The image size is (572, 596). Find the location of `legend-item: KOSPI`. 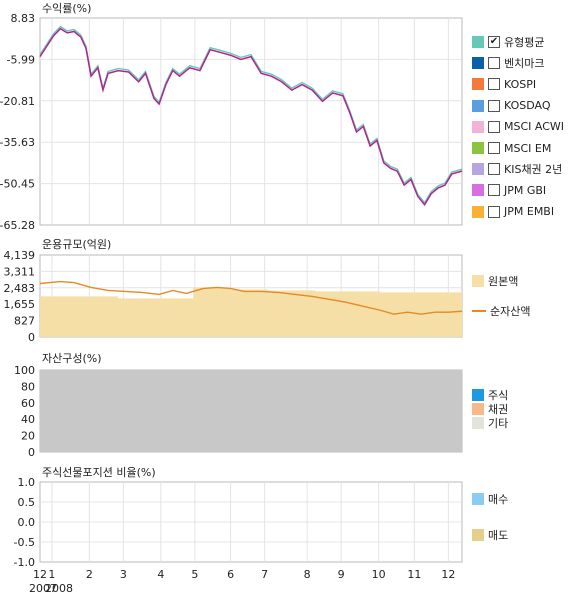

legend-item: KOSPI is located at coordinates (504, 84).